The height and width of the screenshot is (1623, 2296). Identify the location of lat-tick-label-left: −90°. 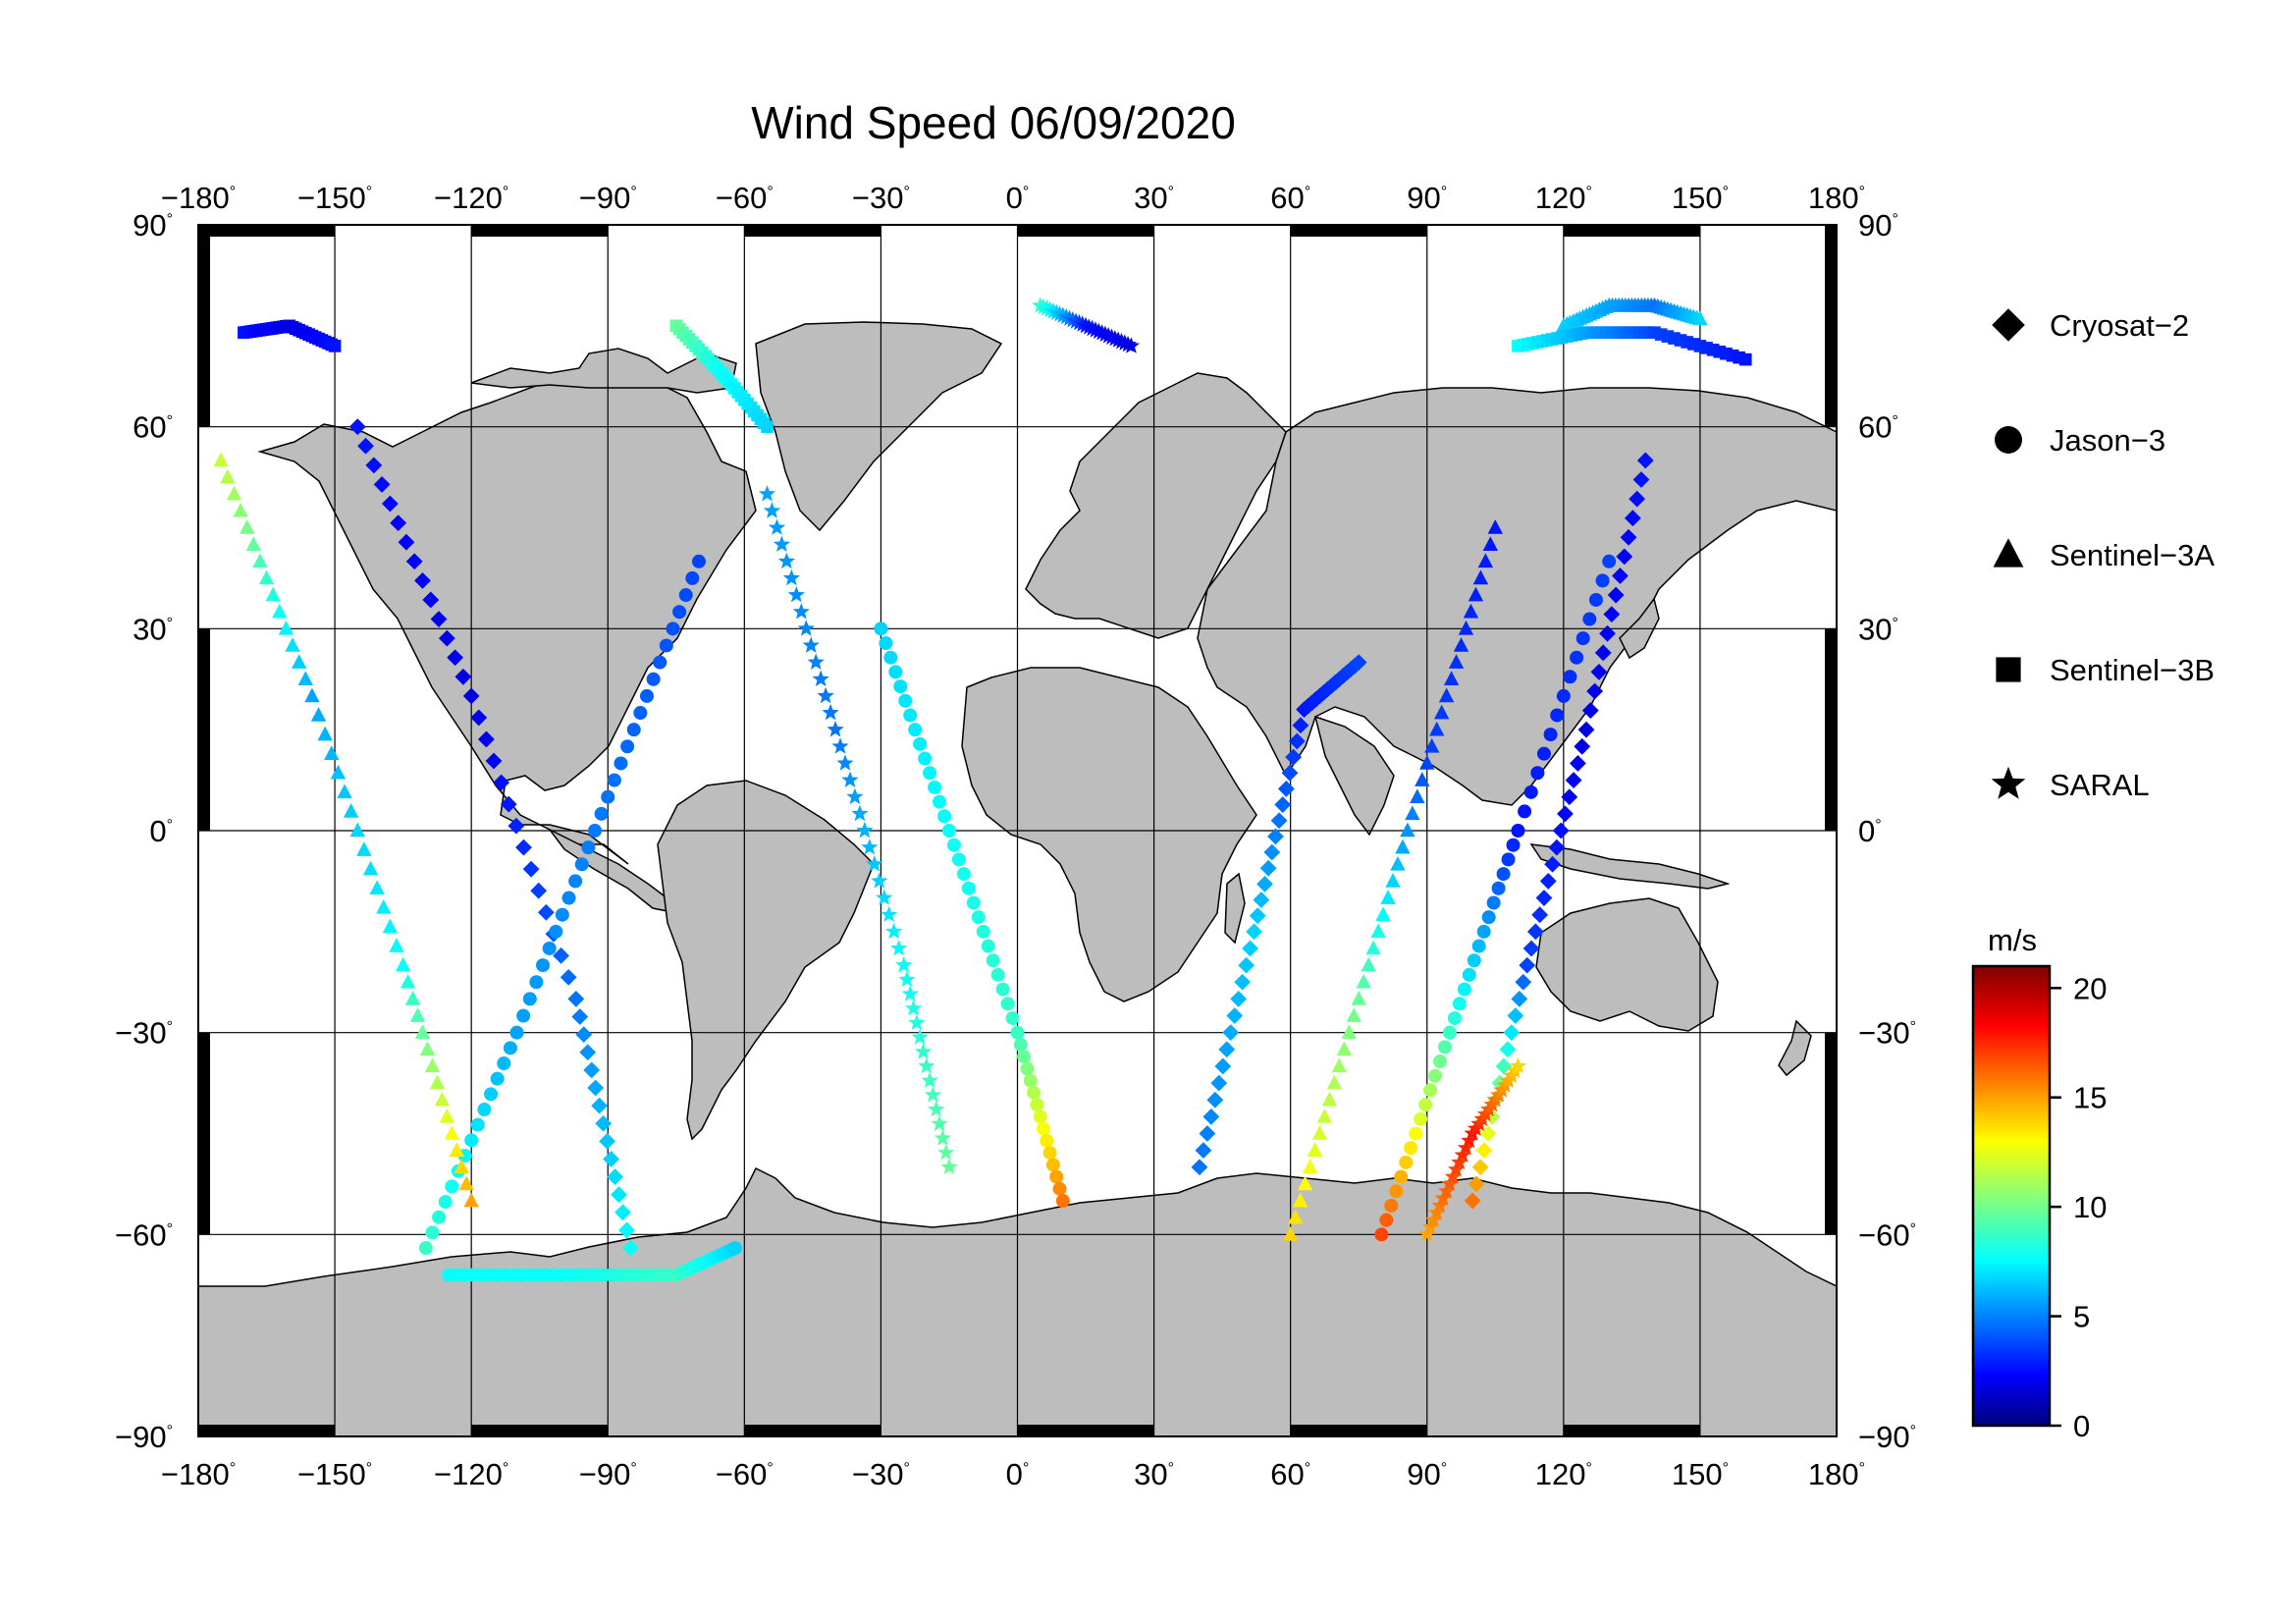
(144, 1437).